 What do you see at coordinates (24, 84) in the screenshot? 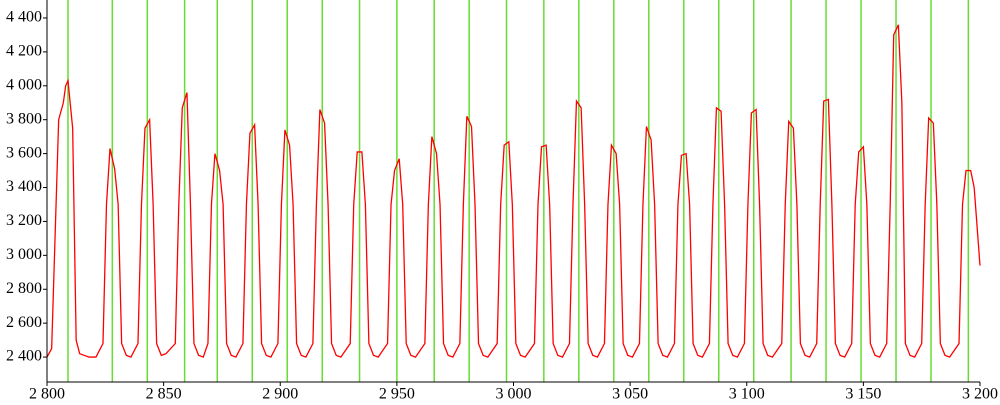
I see `y-tick-label: 4 000` at bounding box center [24, 84].